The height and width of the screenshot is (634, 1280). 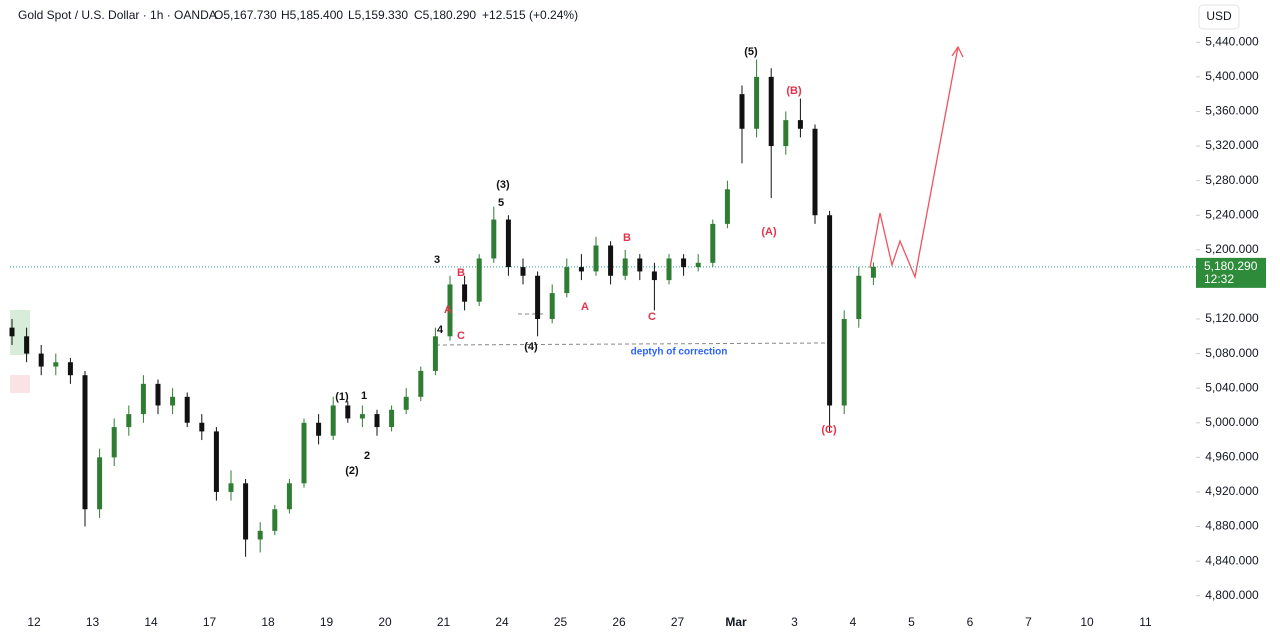 What do you see at coordinates (561, 622) in the screenshot?
I see `x-tick-label: 25` at bounding box center [561, 622].